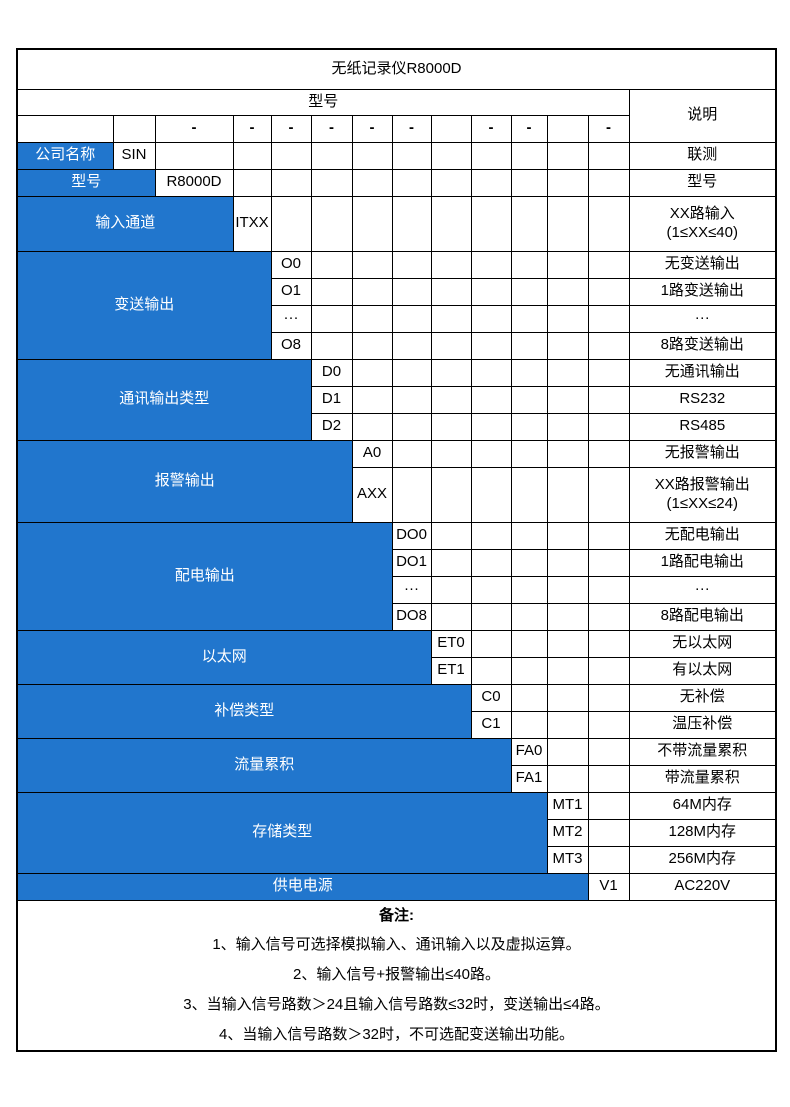 The width and height of the screenshot is (790, 1107). What do you see at coordinates (372, 494) in the screenshot?
I see `option-code: AXX` at bounding box center [372, 494].